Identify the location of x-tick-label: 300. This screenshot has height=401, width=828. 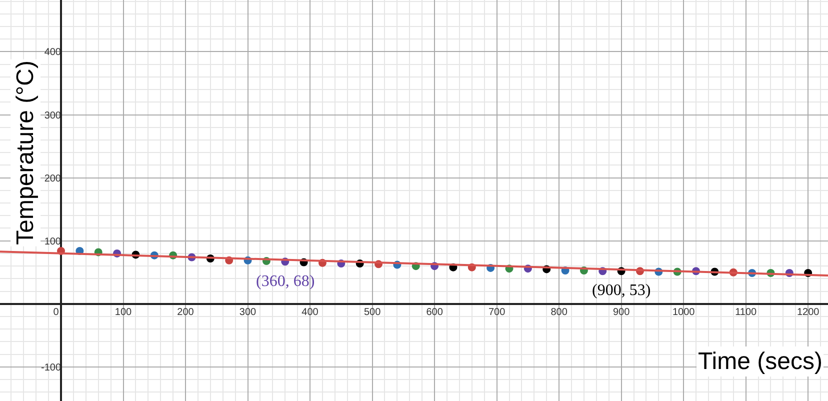
(248, 312).